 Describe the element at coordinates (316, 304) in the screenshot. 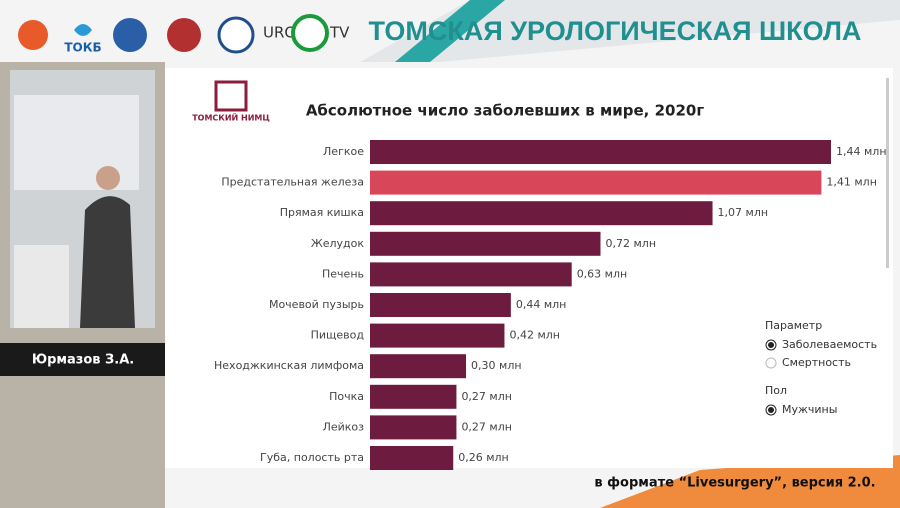

I see `category-label: Мочевой пузырь` at that location.